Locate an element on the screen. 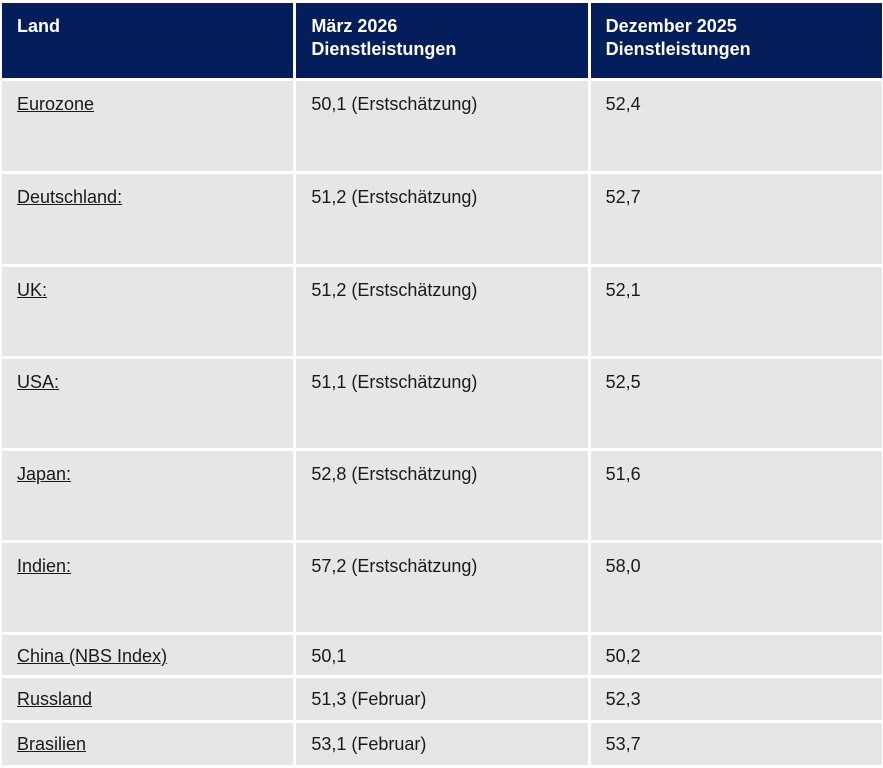  header-cell: März 2026 Dienstleistungen is located at coordinates (442, 40).